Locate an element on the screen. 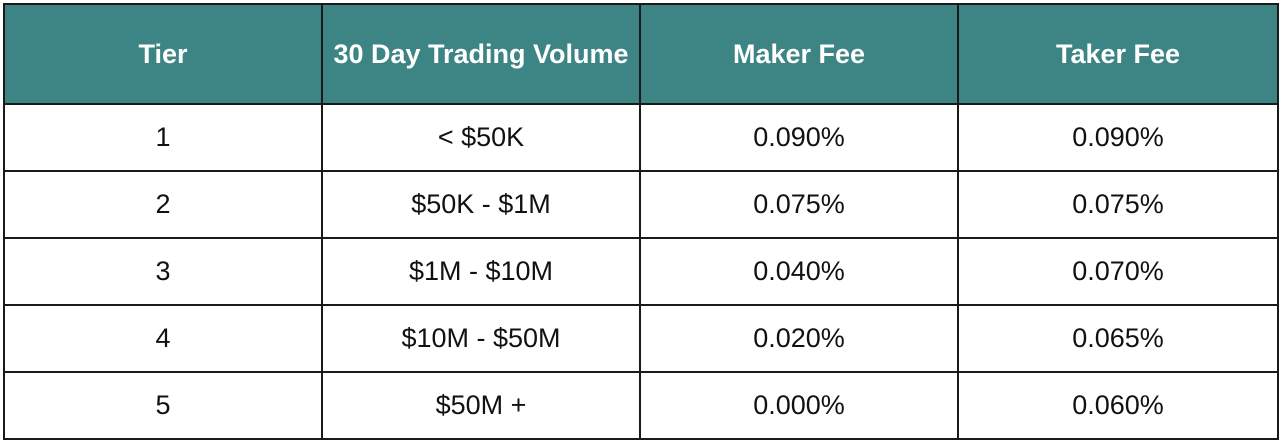  cell-tier: 2 is located at coordinates (163, 204).